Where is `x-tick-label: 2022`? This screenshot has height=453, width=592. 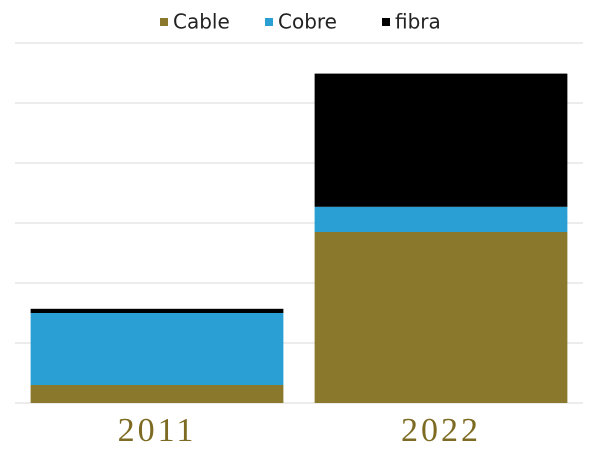 x-tick-label: 2022 is located at coordinates (441, 430).